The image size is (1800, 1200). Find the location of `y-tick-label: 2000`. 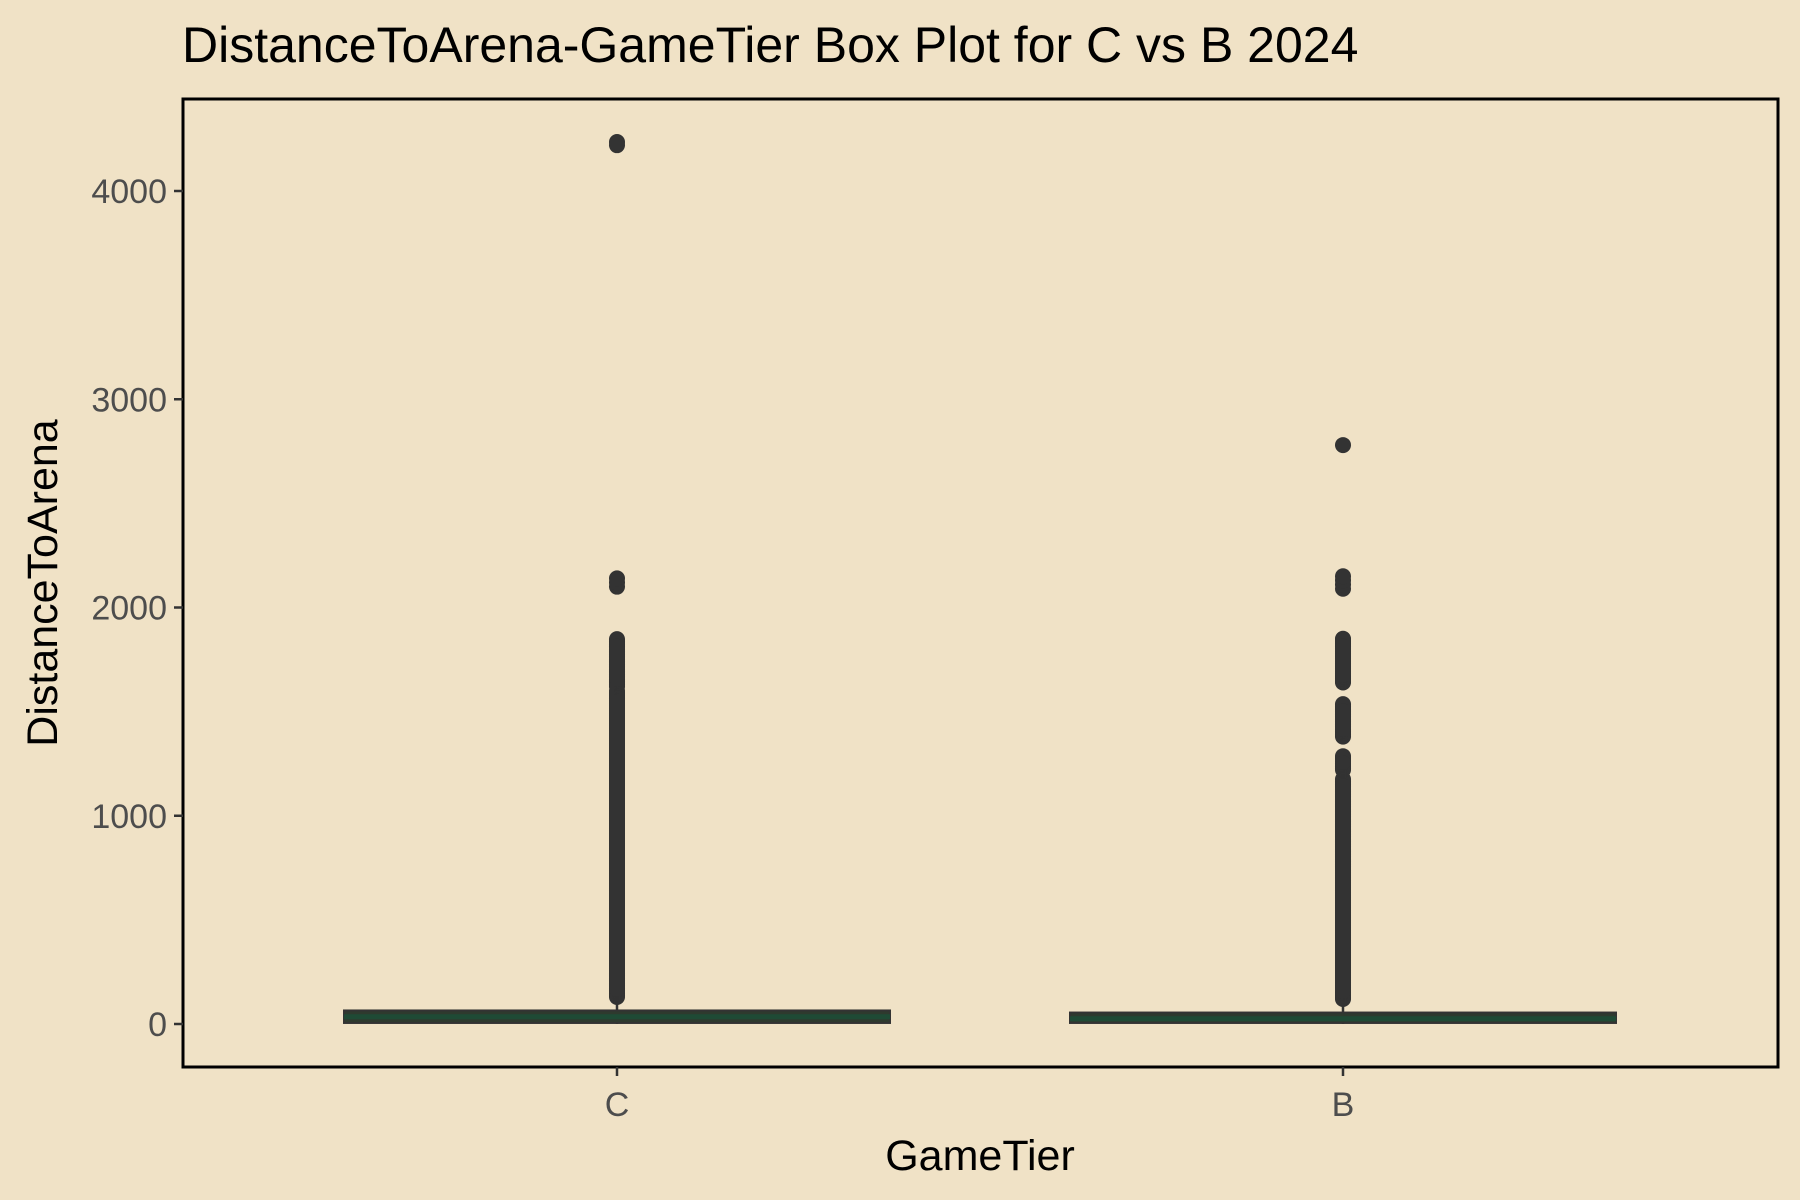

y-tick-label: 2000 is located at coordinates (129, 609).